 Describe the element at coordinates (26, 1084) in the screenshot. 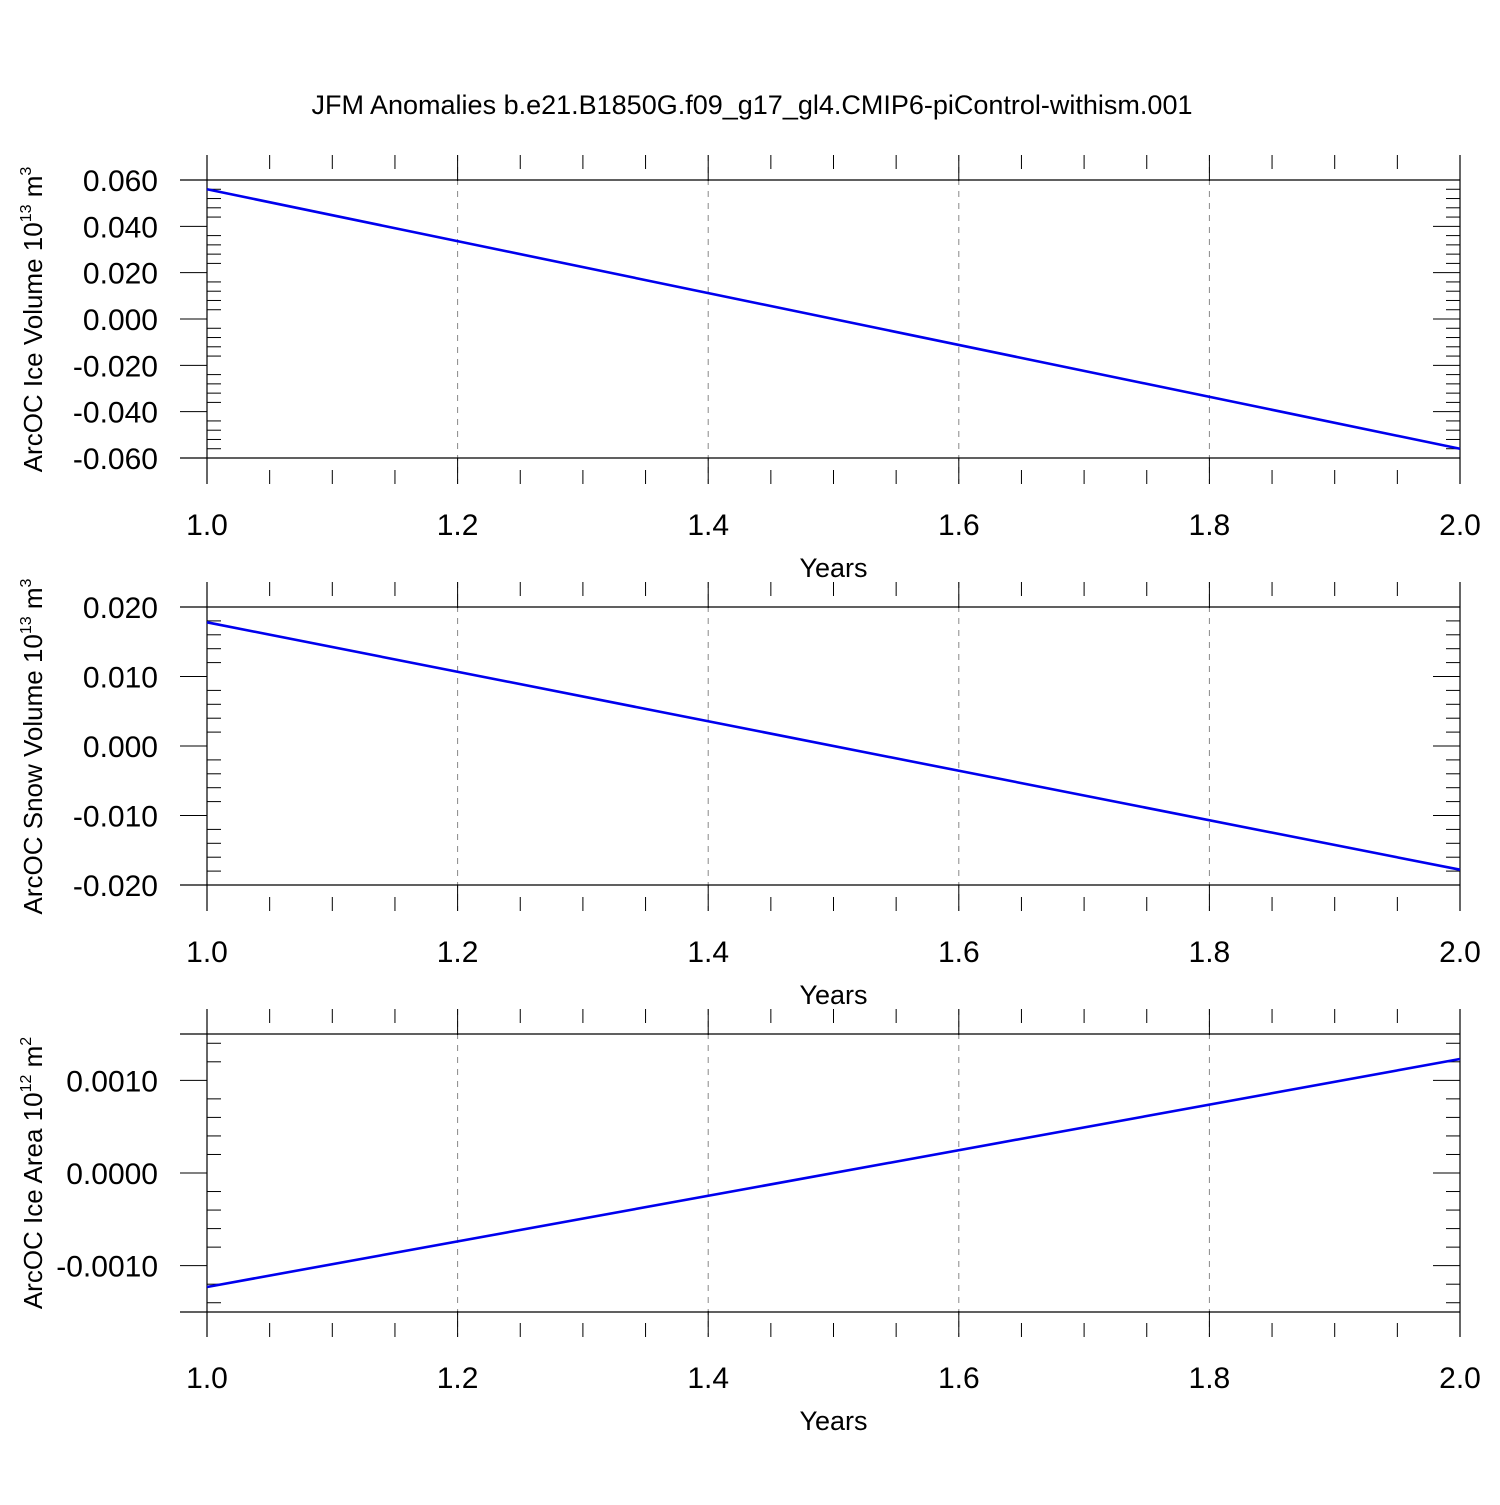

I see `y-axis-label-superscript: 12` at that location.